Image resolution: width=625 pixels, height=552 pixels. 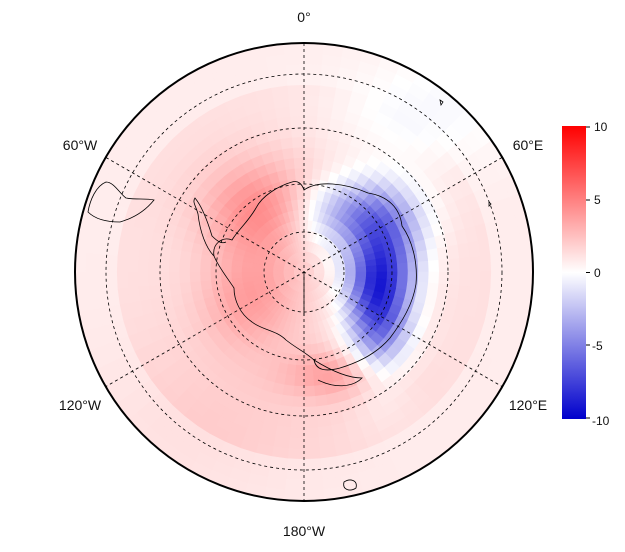 What do you see at coordinates (210, 227) in the screenshot?
I see `peninsula-coastline` at bounding box center [210, 227].